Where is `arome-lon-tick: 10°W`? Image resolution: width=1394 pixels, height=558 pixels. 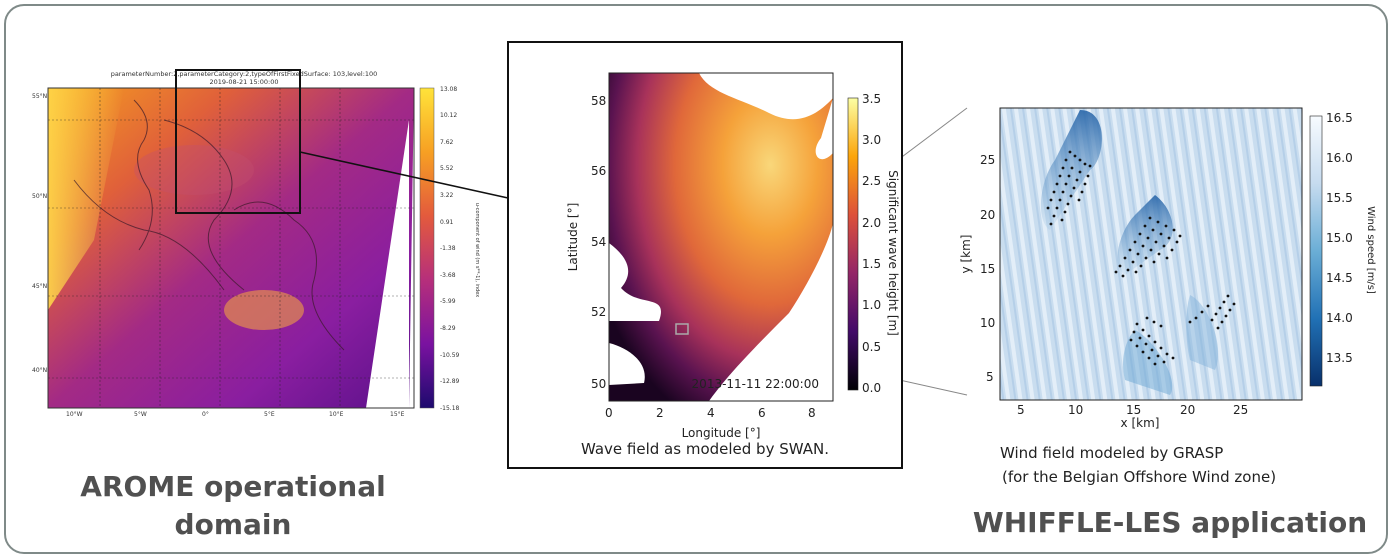 arome-lon-tick: 10°W is located at coordinates (74, 414).